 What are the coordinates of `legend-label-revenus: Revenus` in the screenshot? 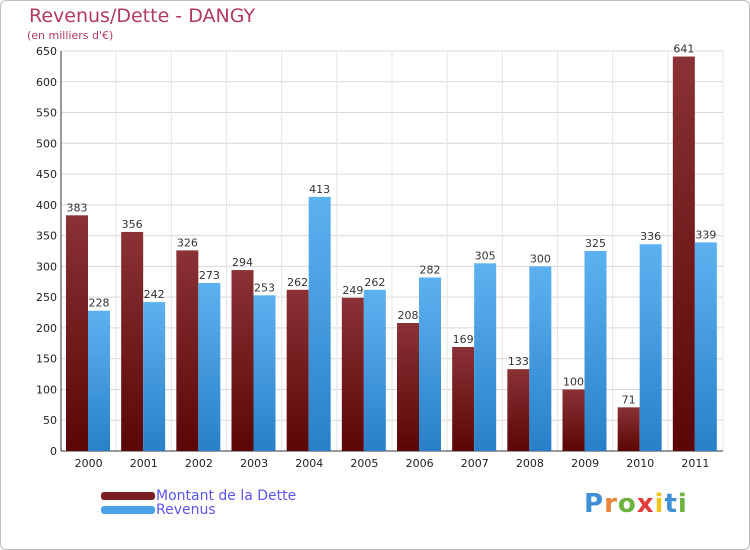 It's located at (186, 510).